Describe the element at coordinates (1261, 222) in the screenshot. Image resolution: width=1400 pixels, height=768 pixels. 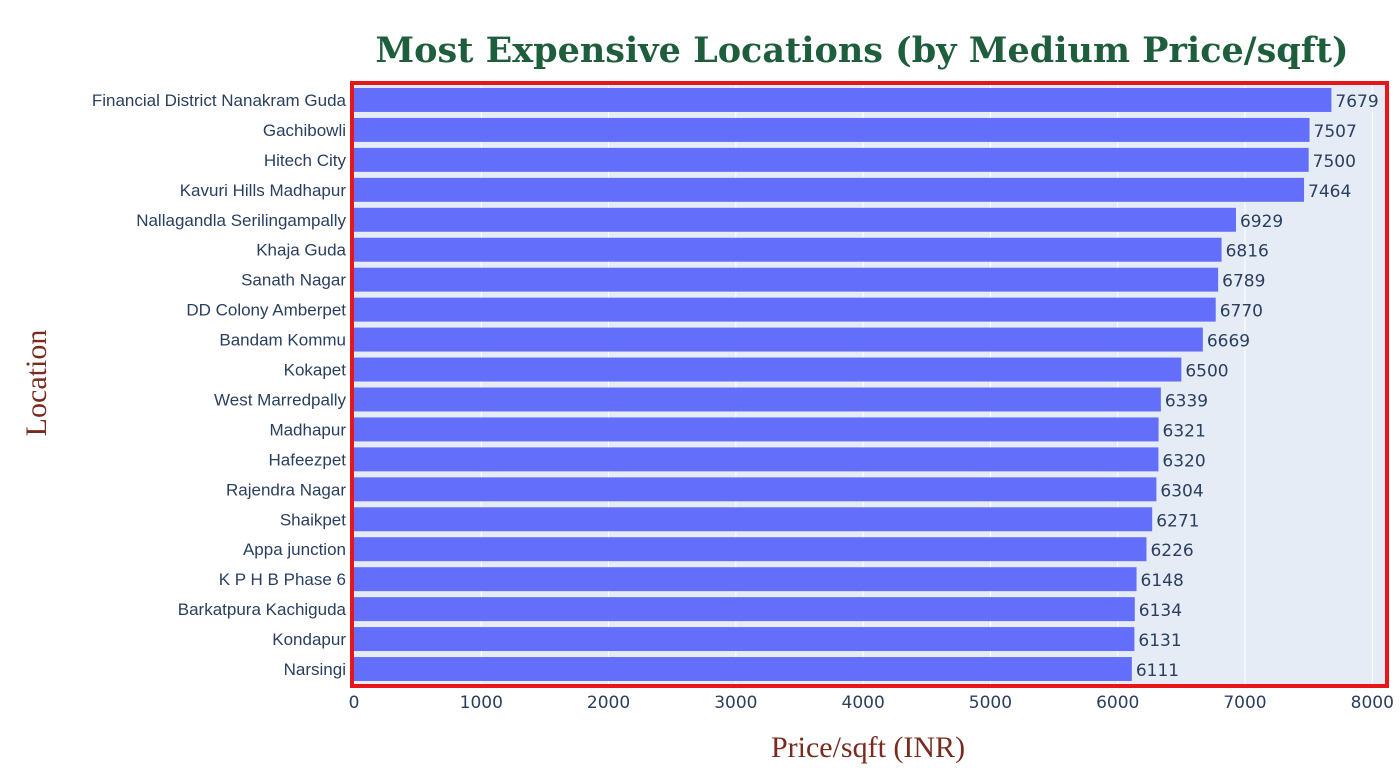
I see `data-label: 6929` at that location.